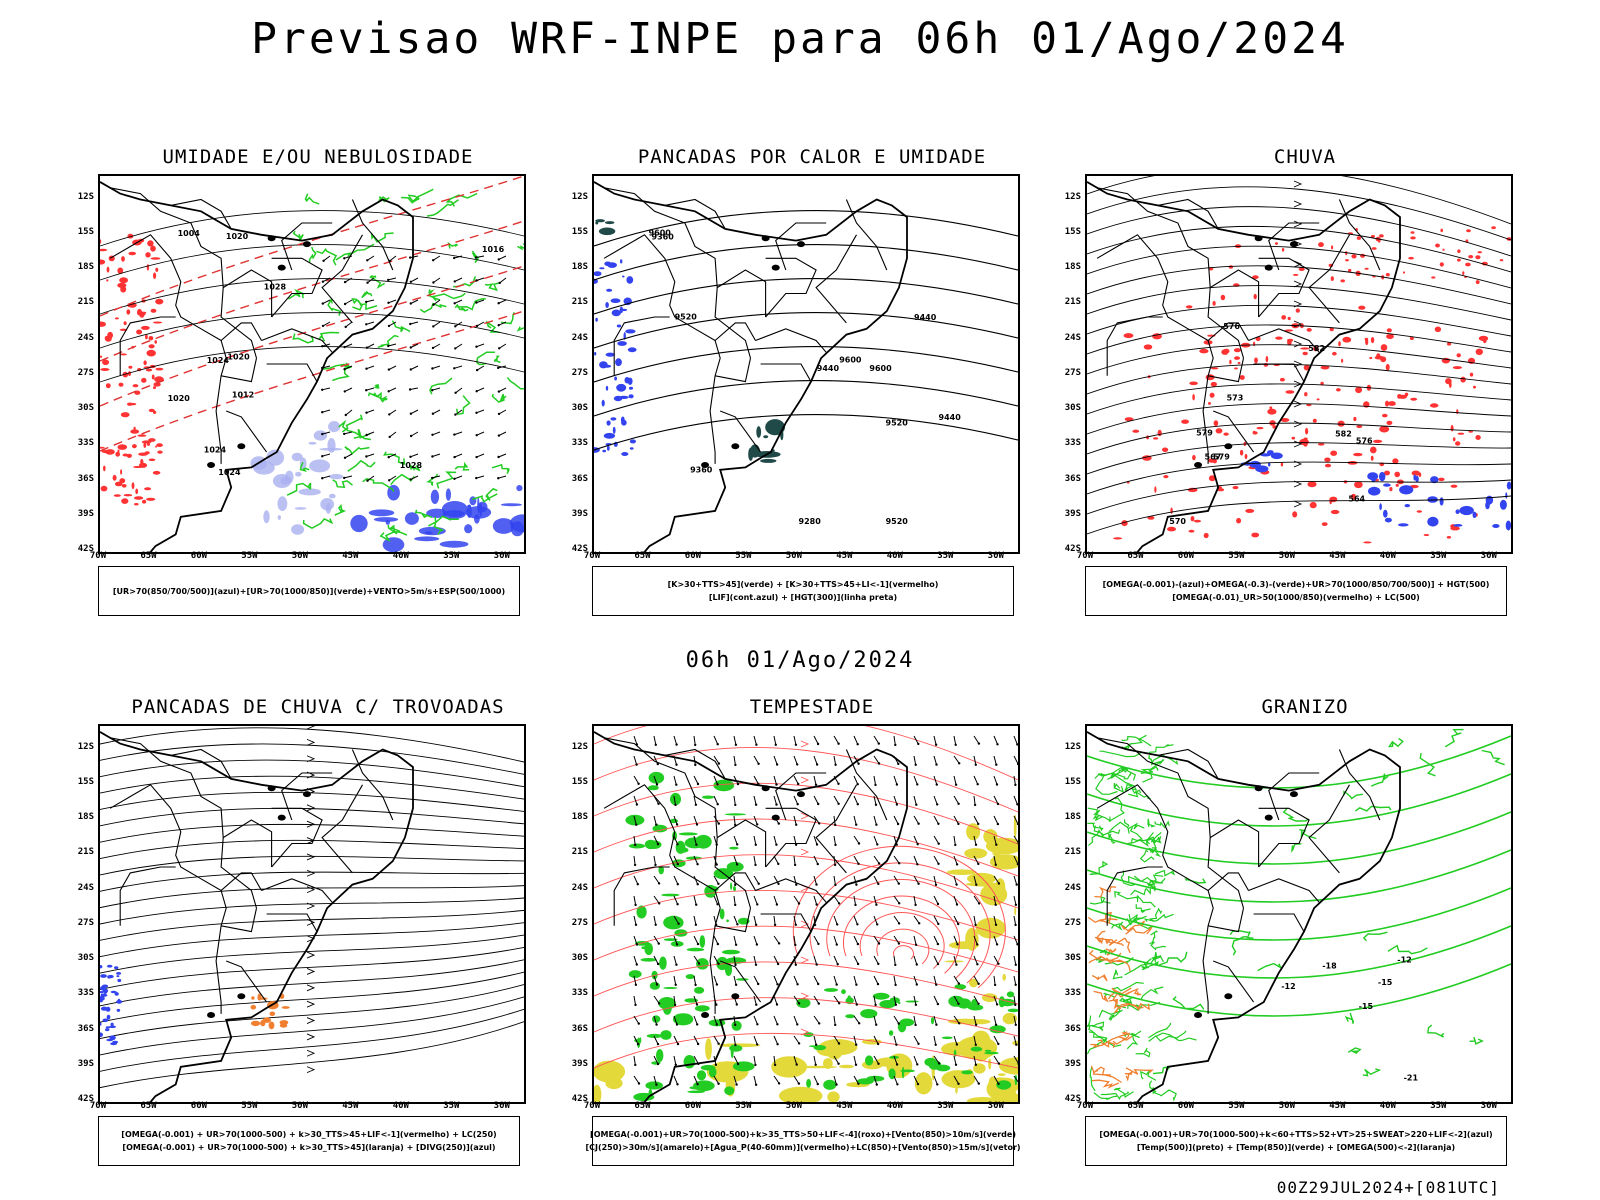  Describe the element at coordinates (1072, 958) in the screenshot. I see `lat-tick-label: 30S` at that location.